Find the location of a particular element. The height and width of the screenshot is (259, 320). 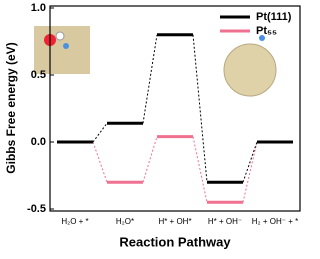

y-tick-label: -0.5 is located at coordinates (36, 209).